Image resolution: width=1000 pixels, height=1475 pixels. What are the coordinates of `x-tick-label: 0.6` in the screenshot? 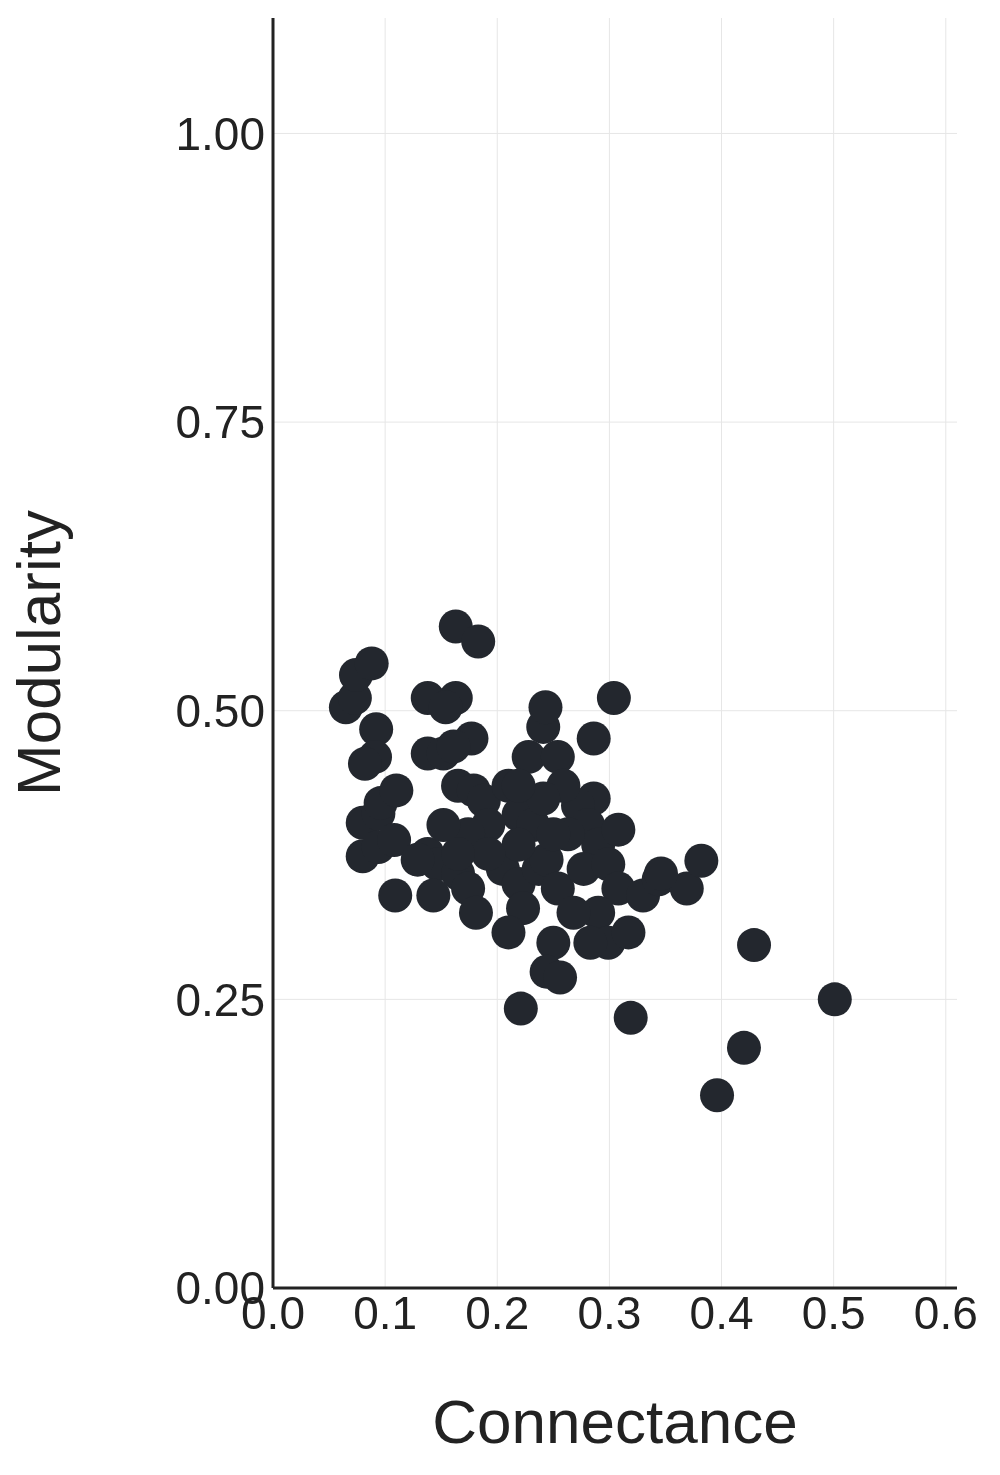 It's located at (945, 1312).